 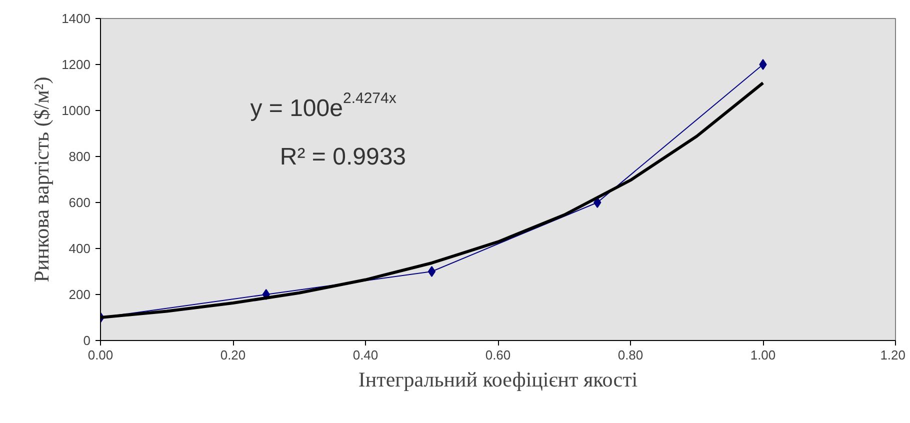 What do you see at coordinates (365, 355) in the screenshot?
I see `x-tick-label: 0.40` at bounding box center [365, 355].